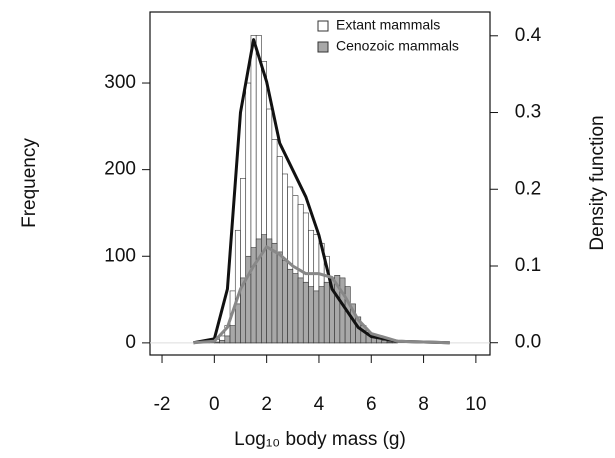 This screenshot has height=458, width=615. What do you see at coordinates (120, 169) in the screenshot?
I see `y-tick-label: 200` at bounding box center [120, 169].